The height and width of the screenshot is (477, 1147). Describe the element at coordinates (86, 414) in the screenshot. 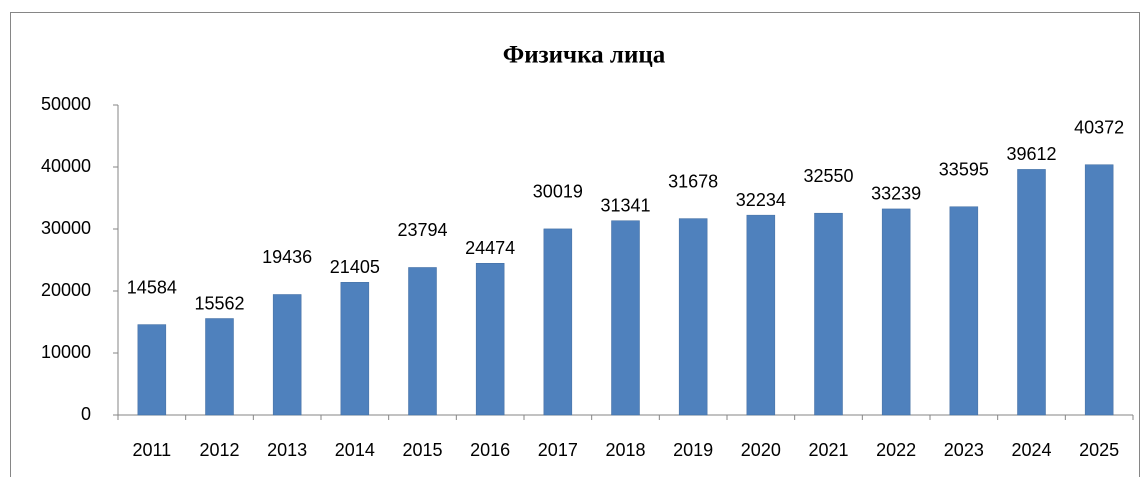

I see `y-tick-label: 0` at that location.